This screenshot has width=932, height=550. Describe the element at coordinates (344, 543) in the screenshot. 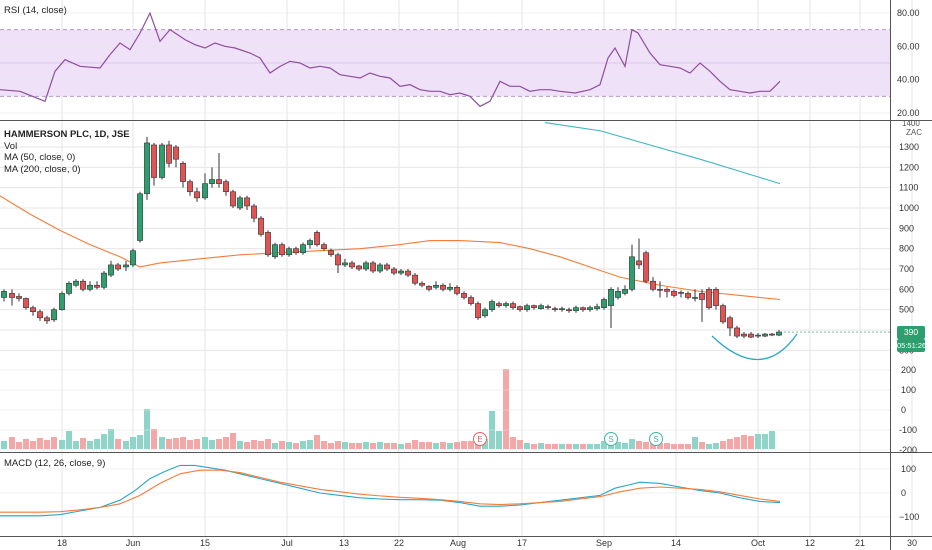

I see `date-tick-label: 13` at that location.